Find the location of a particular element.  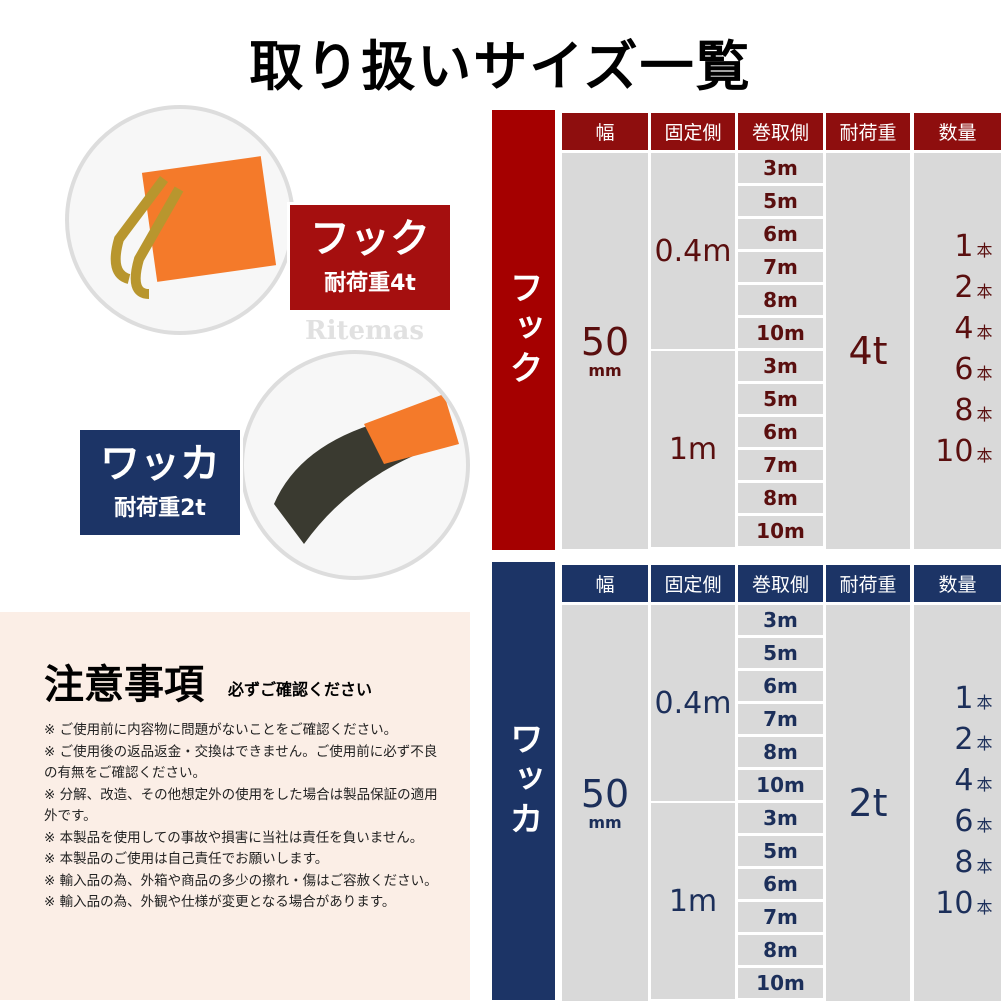

note-item: ※ ご使用前に内容物に問題がないことをご確認ください。 is located at coordinates (221, 730).